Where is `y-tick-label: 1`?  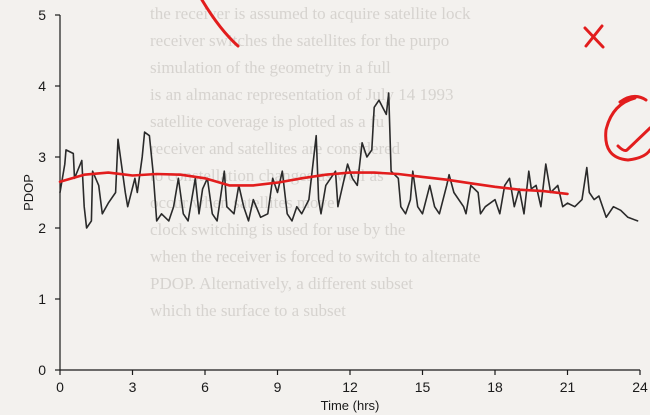
y-tick-label: 1 is located at coordinates (42, 299).